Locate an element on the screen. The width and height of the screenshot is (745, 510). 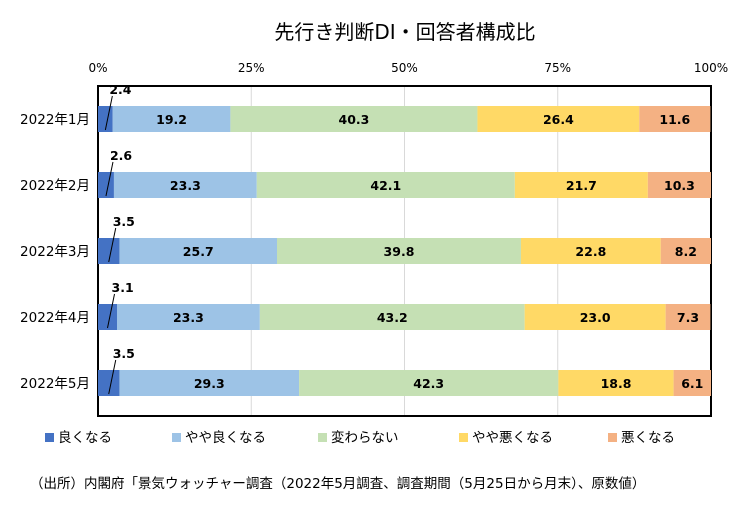
data-label: 25.7 is located at coordinates (198, 251).